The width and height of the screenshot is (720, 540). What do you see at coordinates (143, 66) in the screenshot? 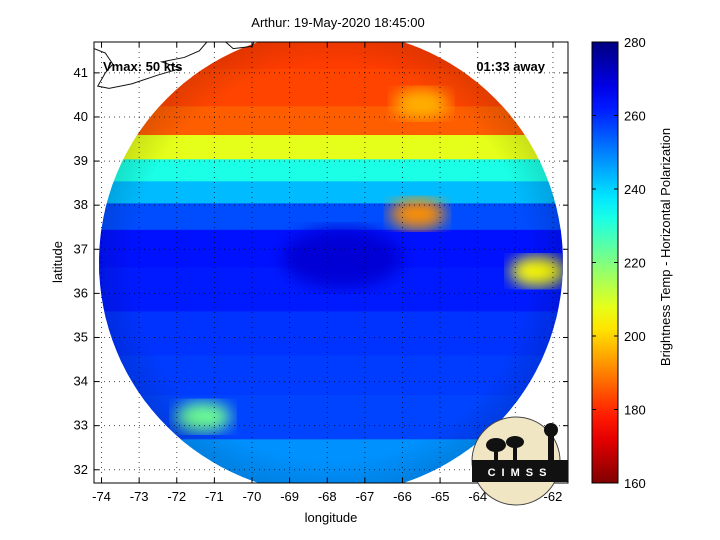
I see `vmax-annotation: Vmax: 50 kts` at bounding box center [143, 66].